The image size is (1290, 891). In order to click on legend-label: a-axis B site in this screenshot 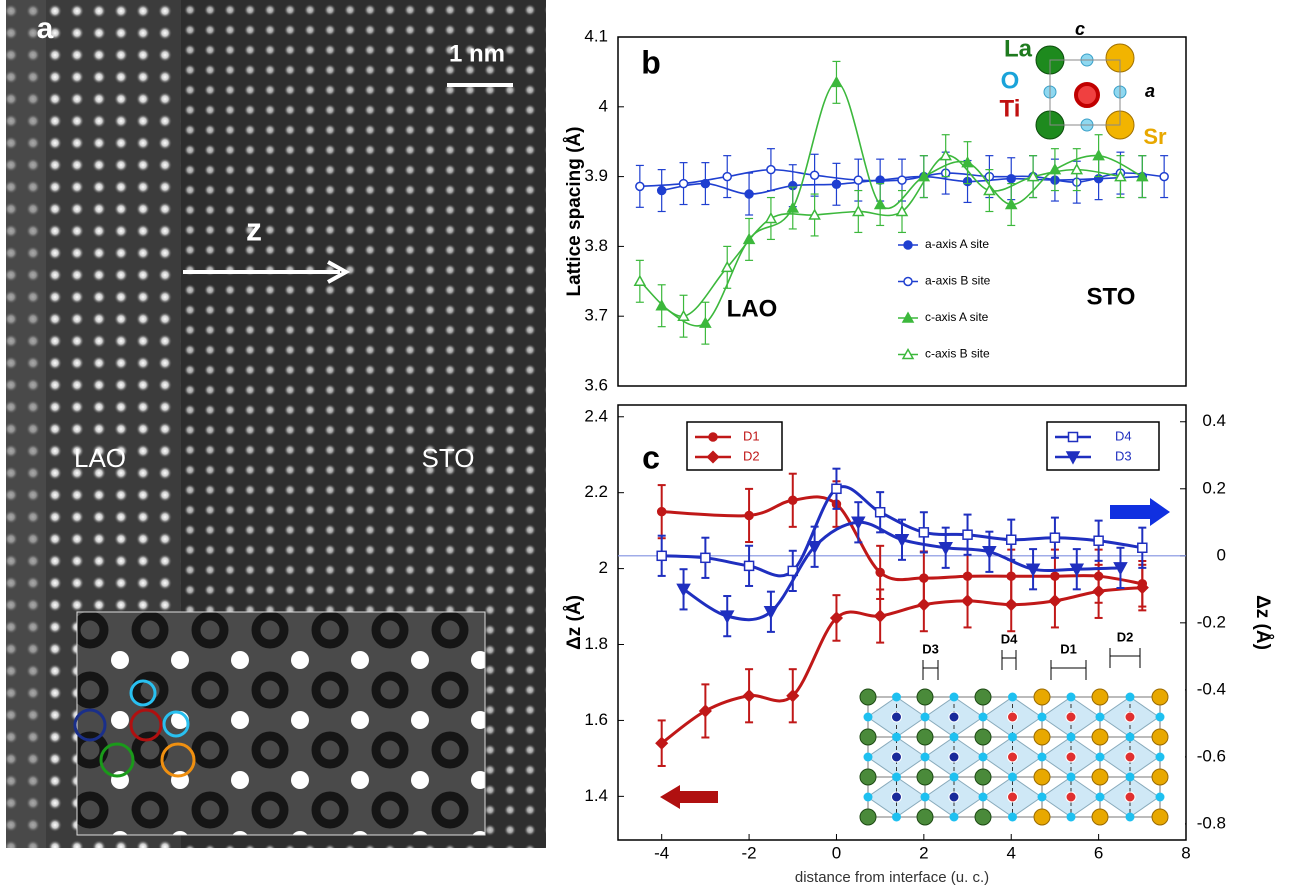, I will do `click(958, 281)`.